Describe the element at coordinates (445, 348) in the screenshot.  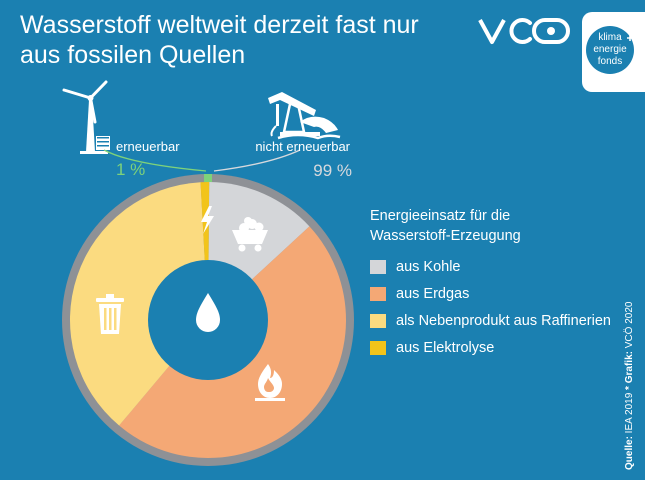
I see `legend-label-elektrolyse: aus Elektrolyse` at that location.